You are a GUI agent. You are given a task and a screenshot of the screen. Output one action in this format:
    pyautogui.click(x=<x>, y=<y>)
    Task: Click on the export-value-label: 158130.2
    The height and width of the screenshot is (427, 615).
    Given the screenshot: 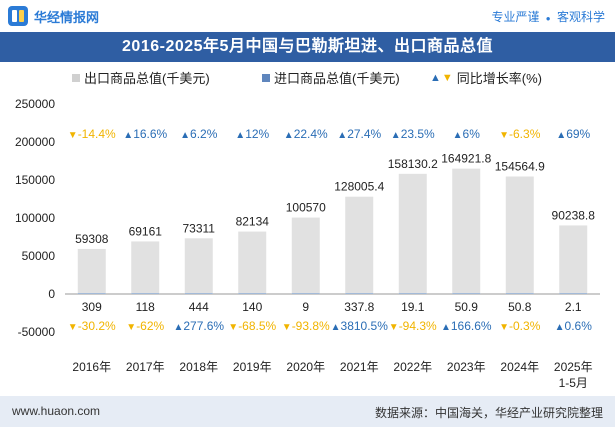 What is the action you would take?
    pyautogui.click(x=413, y=164)
    